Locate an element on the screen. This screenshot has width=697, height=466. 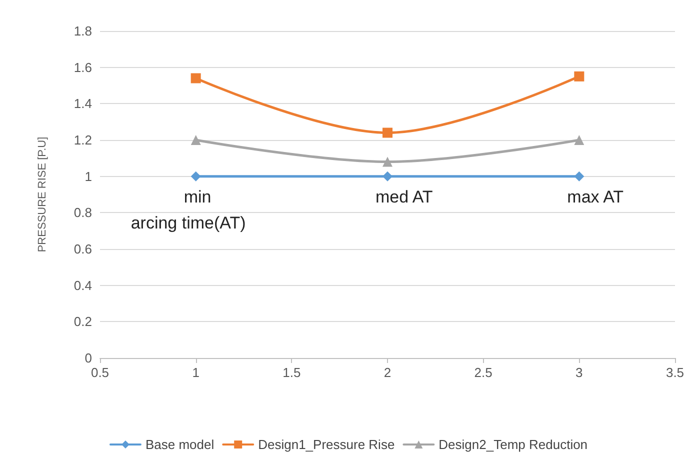
x-tick-label: 3 is located at coordinates (579, 372).